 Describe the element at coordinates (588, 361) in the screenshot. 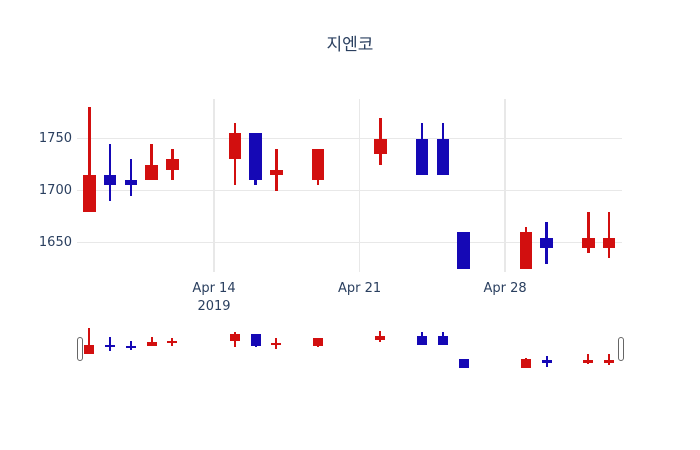

I see `candle-may-2-mini` at that location.